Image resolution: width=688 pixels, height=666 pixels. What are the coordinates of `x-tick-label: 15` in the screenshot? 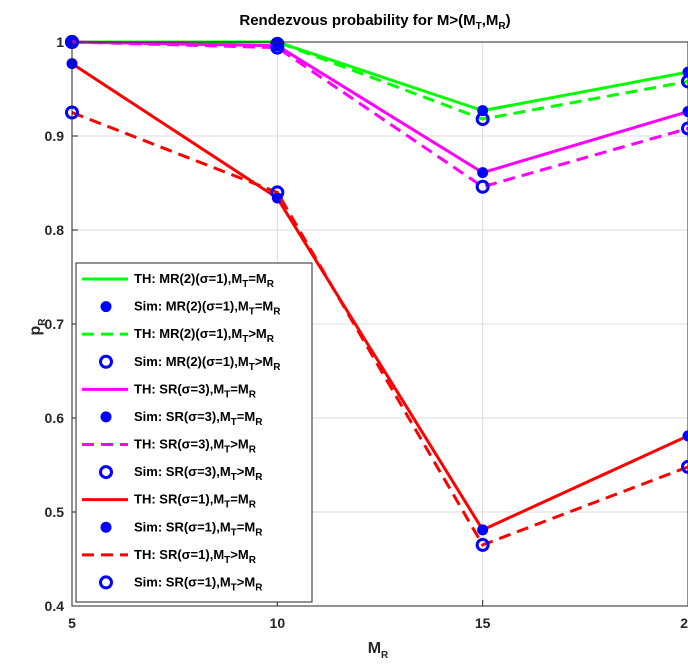 It's located at (483, 623).